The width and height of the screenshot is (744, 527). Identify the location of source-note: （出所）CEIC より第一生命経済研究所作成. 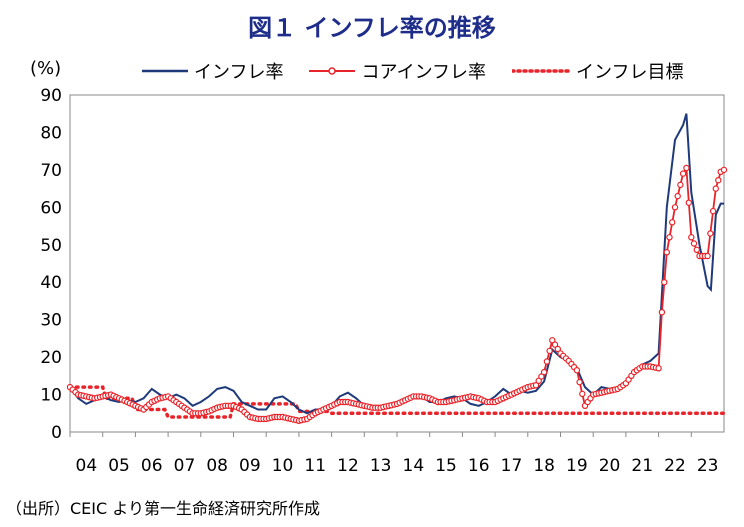
(163, 508).